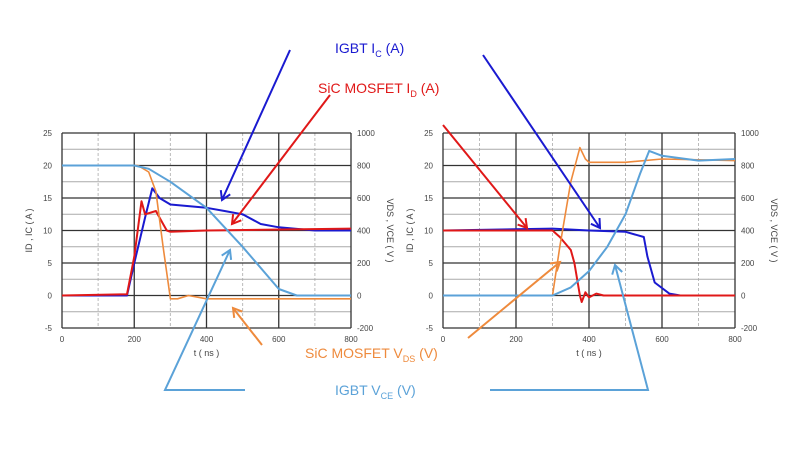 The width and height of the screenshot is (800, 450). Describe the element at coordinates (364, 88) in the screenshot. I see `label-sic-id-main: SiC MOSFET I` at that location.